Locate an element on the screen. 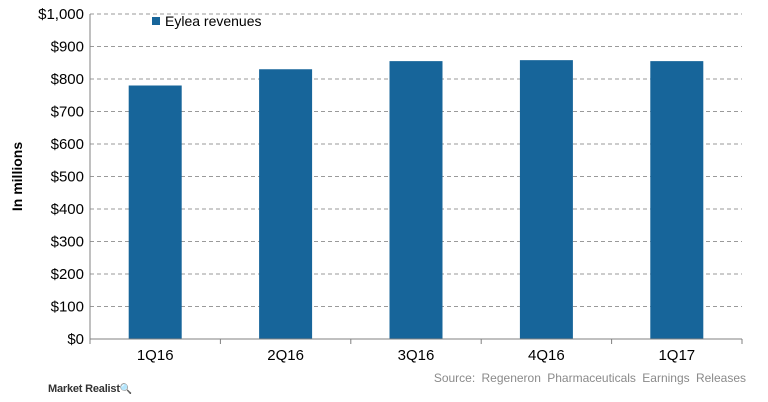 This screenshot has width=768, height=402. y-axis-label: In millions is located at coordinates (17, 176).